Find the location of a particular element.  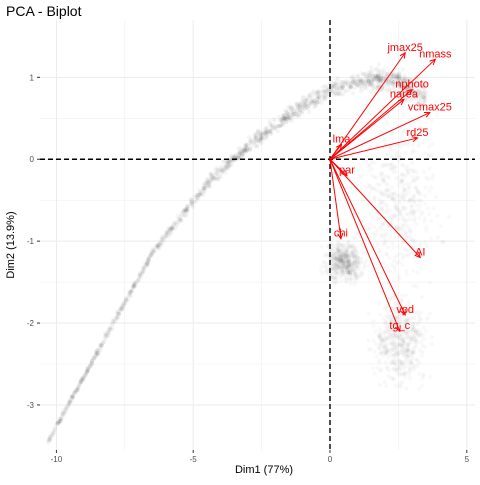

arrow-label-tg_c: tg_c is located at coordinates (399, 326).